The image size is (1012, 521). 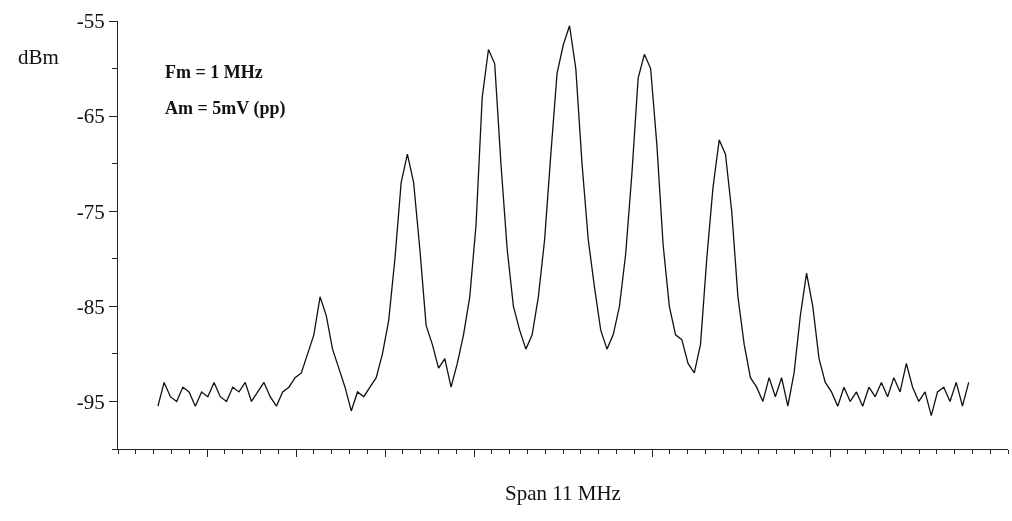 What do you see at coordinates (214, 72) in the screenshot?
I see `annotation: Fm = 1 MHz` at bounding box center [214, 72].